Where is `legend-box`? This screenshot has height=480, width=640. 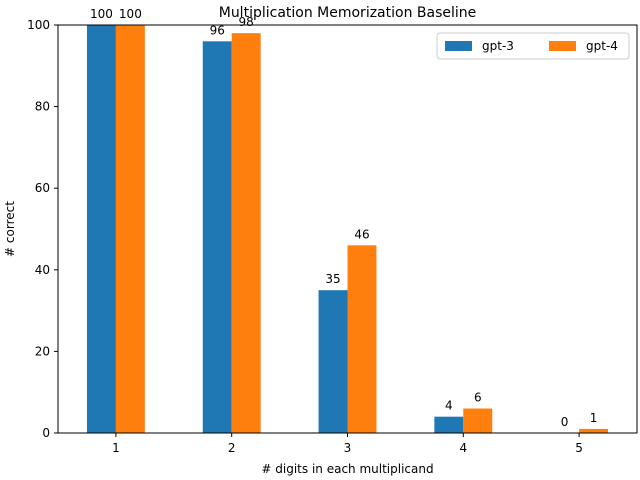
legend-box is located at coordinates (533, 46).